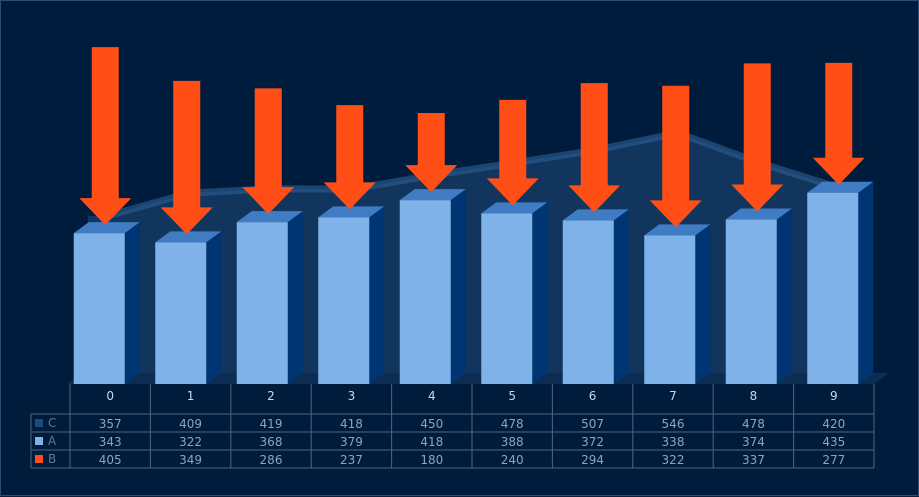 The height and width of the screenshot is (497, 919). What do you see at coordinates (512, 460) in the screenshot?
I see `table-cell-b: 240` at bounding box center [512, 460].